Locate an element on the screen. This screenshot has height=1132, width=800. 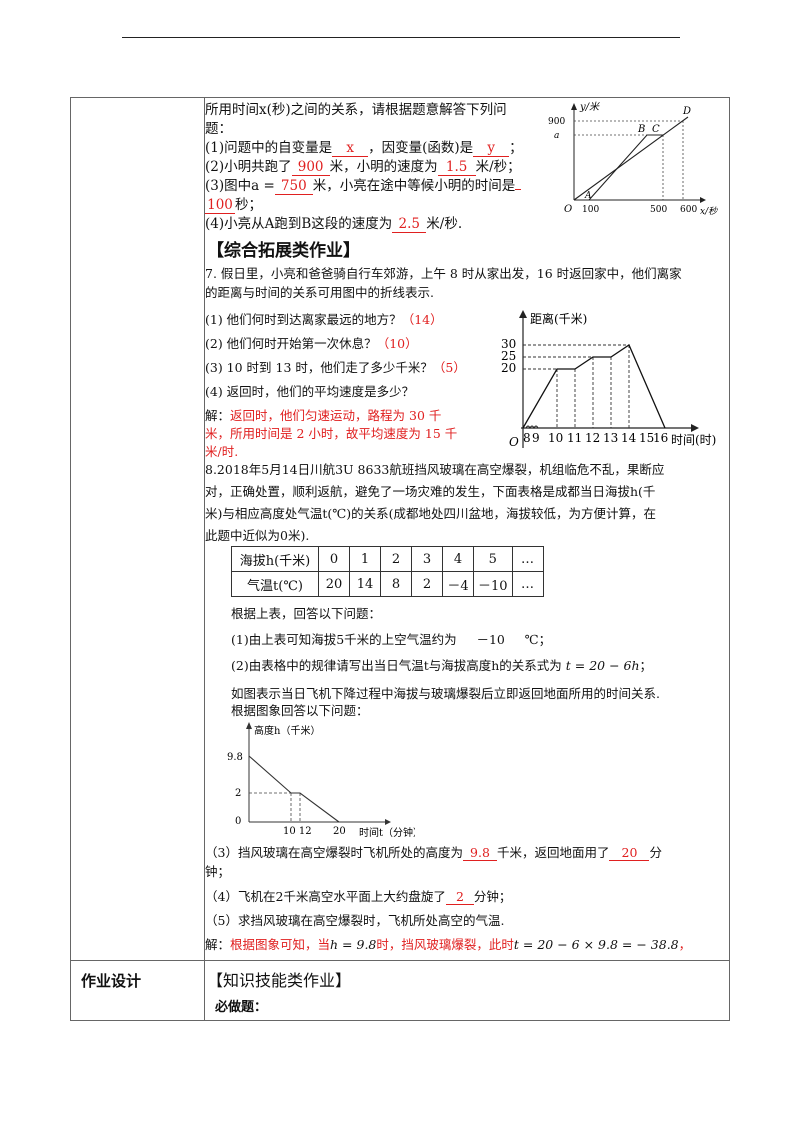
svg-text: B is located at coordinates (641, 129).